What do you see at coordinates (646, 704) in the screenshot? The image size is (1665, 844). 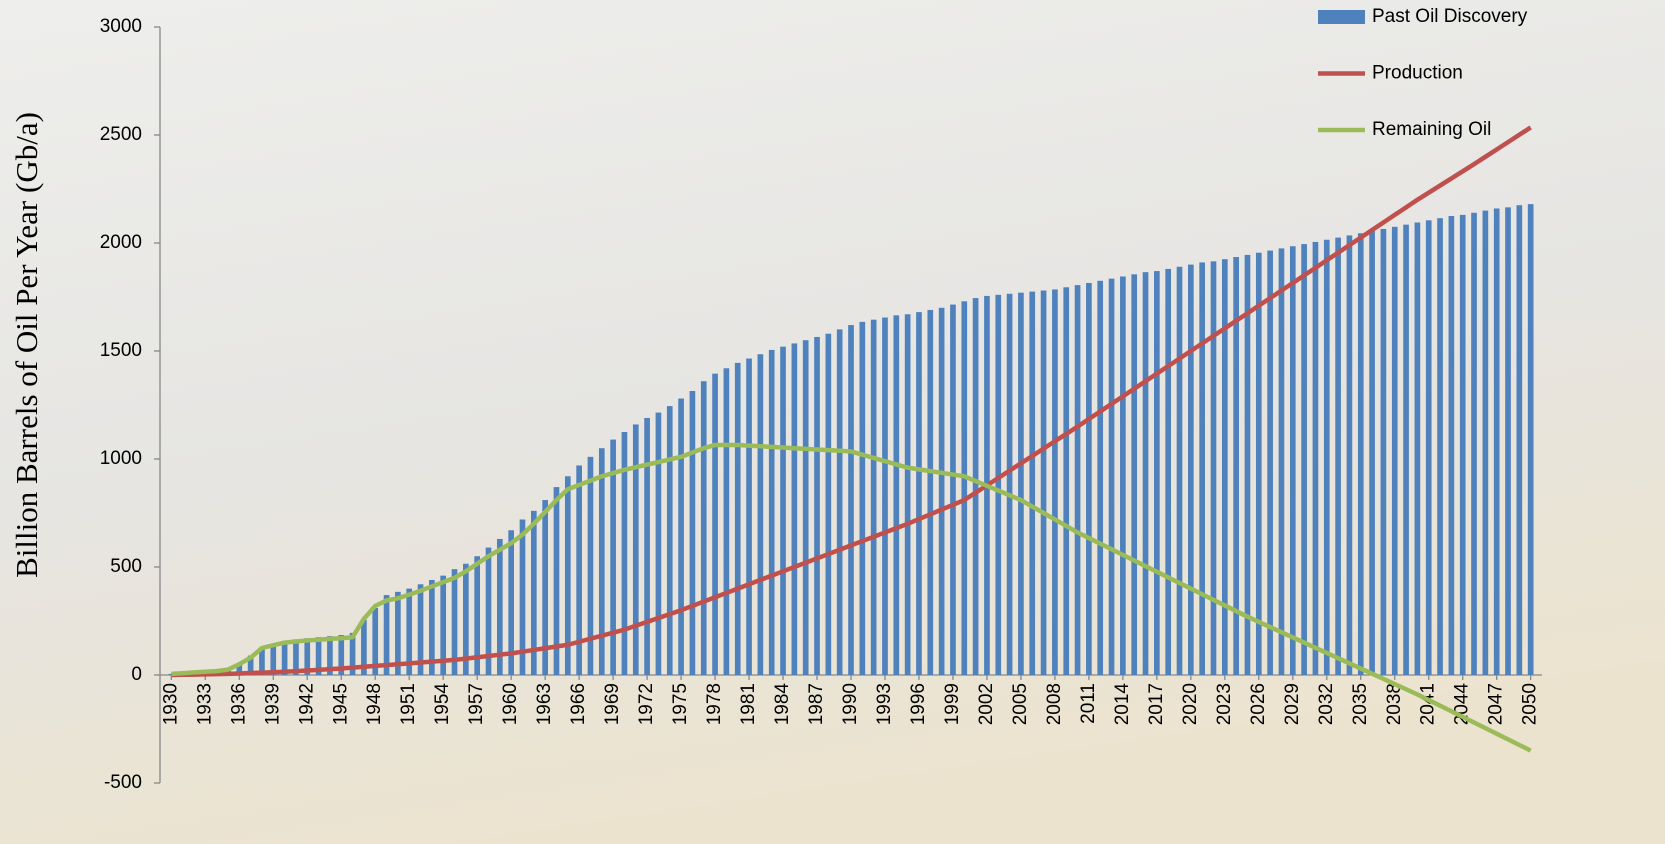 I see `x-tick-label: 1972` at bounding box center [646, 704].